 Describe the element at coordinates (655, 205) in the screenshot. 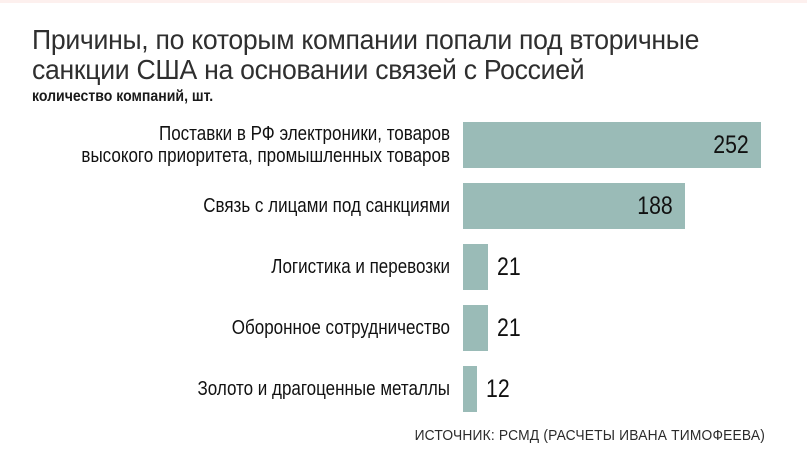

I see `value-label: 188` at that location.